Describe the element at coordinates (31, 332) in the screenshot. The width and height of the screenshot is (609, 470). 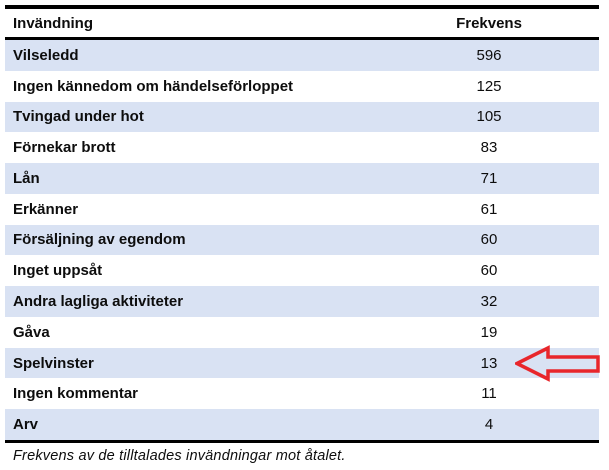
I see `objection-cell: Gåva` at that location.